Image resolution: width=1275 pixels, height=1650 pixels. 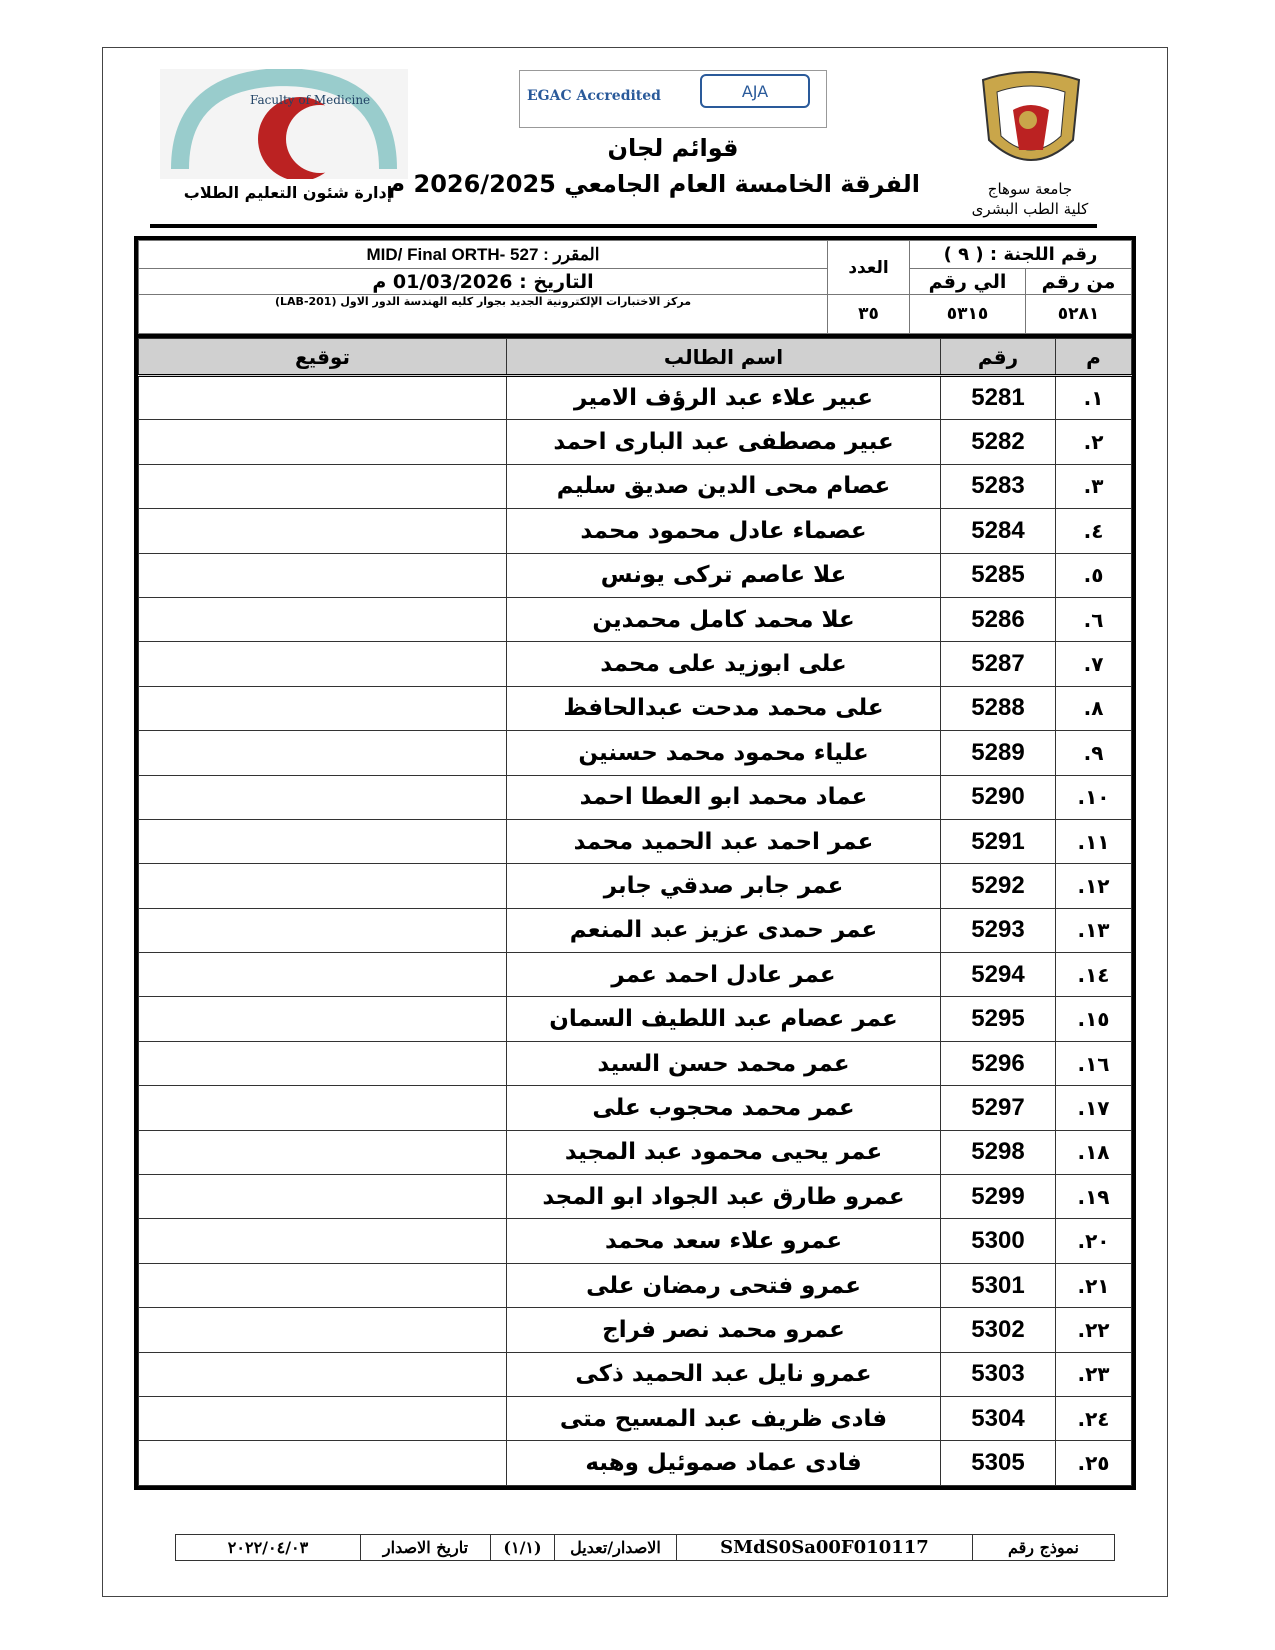 I want to click on version: (١/١), so click(x=522, y=1547).